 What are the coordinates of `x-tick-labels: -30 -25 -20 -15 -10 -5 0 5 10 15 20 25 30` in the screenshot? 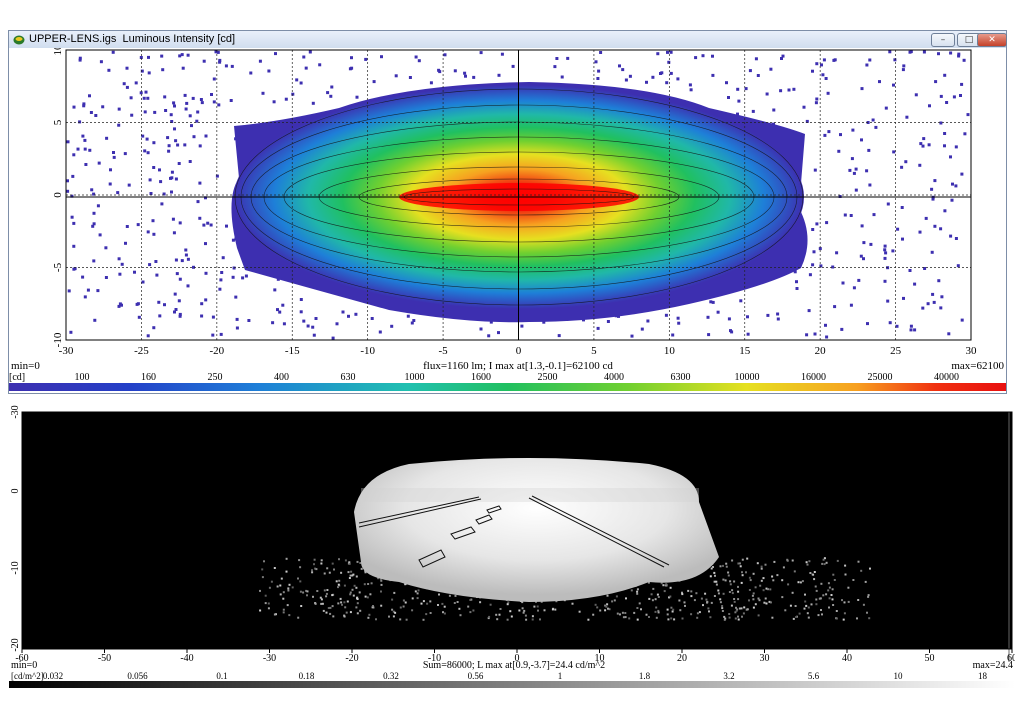 It's located at (518, 351).